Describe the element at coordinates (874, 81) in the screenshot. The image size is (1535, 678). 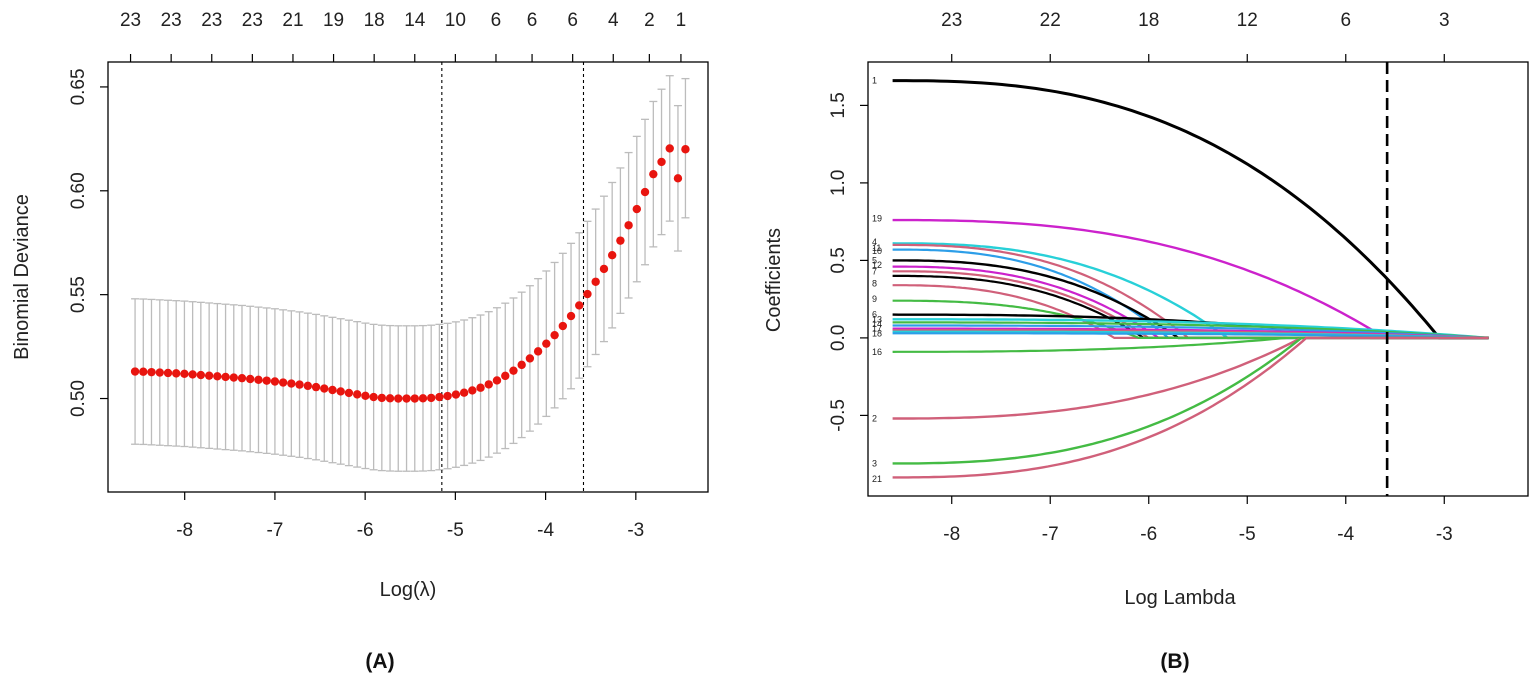
I see `b-curve-label: 1` at that location.